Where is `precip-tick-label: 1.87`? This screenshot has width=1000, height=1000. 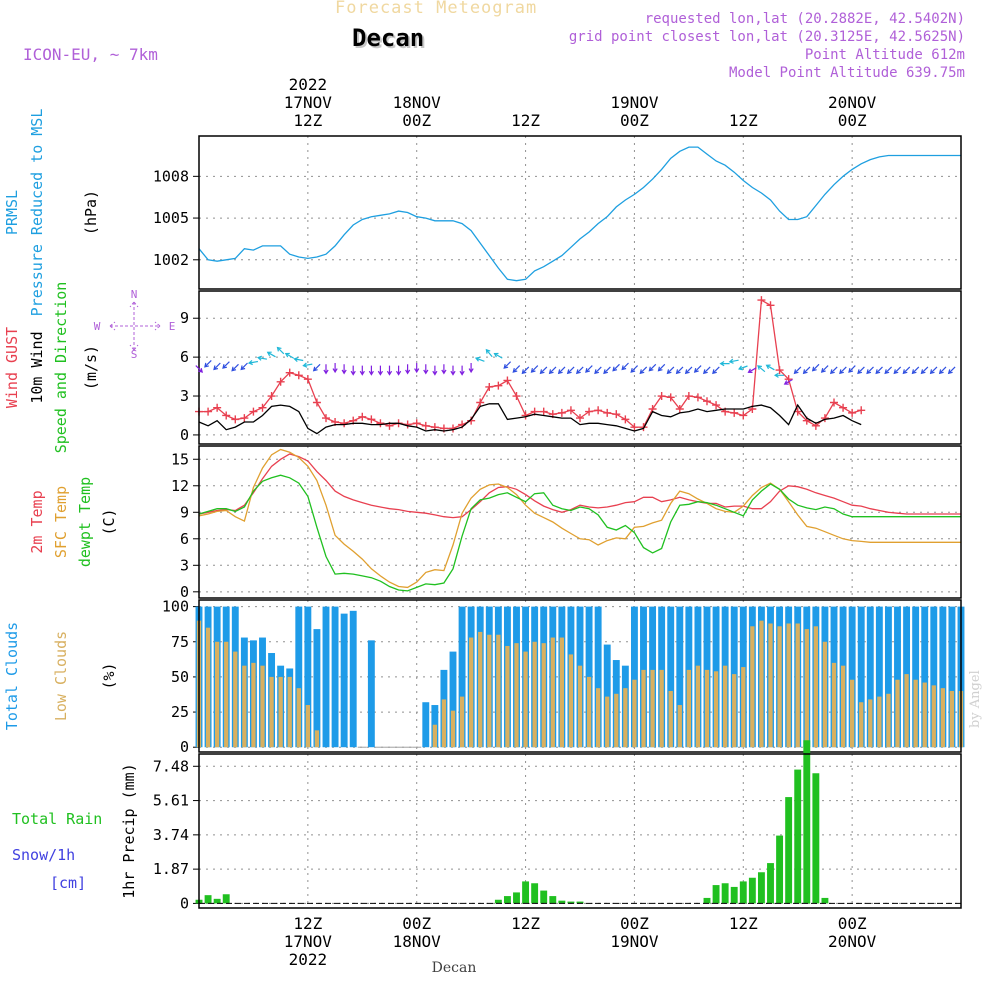 precip-tick-label: 1.87 is located at coordinates (171, 869).